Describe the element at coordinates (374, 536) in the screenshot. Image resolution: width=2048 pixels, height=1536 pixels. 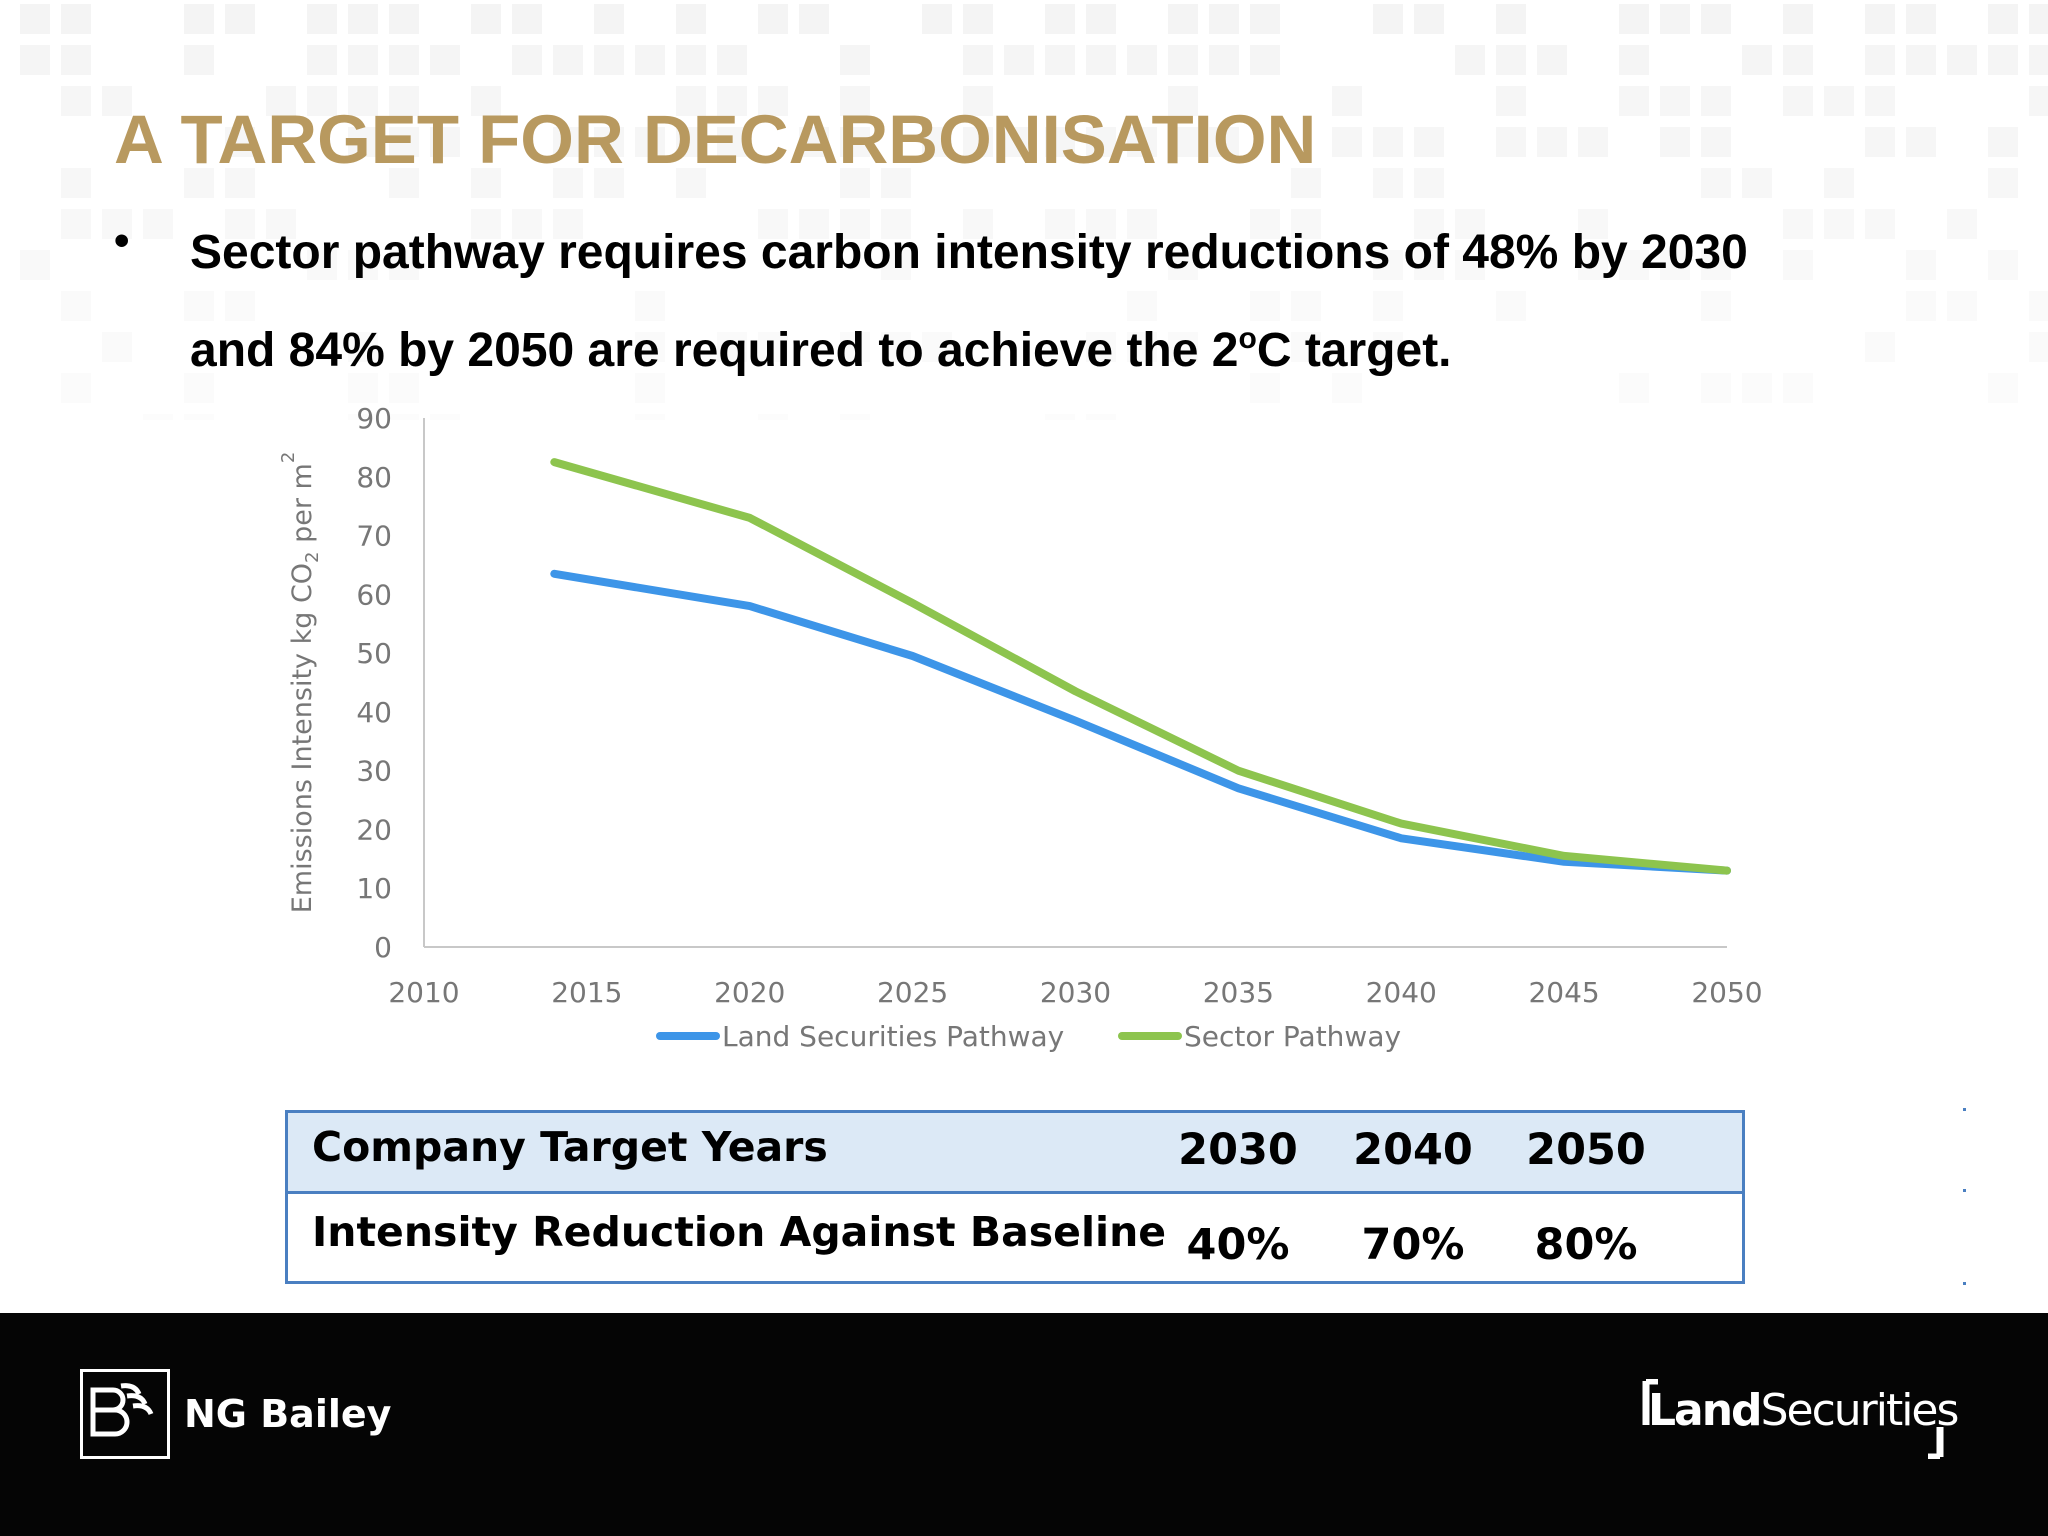
I see `y-tick-label: 70` at that location.